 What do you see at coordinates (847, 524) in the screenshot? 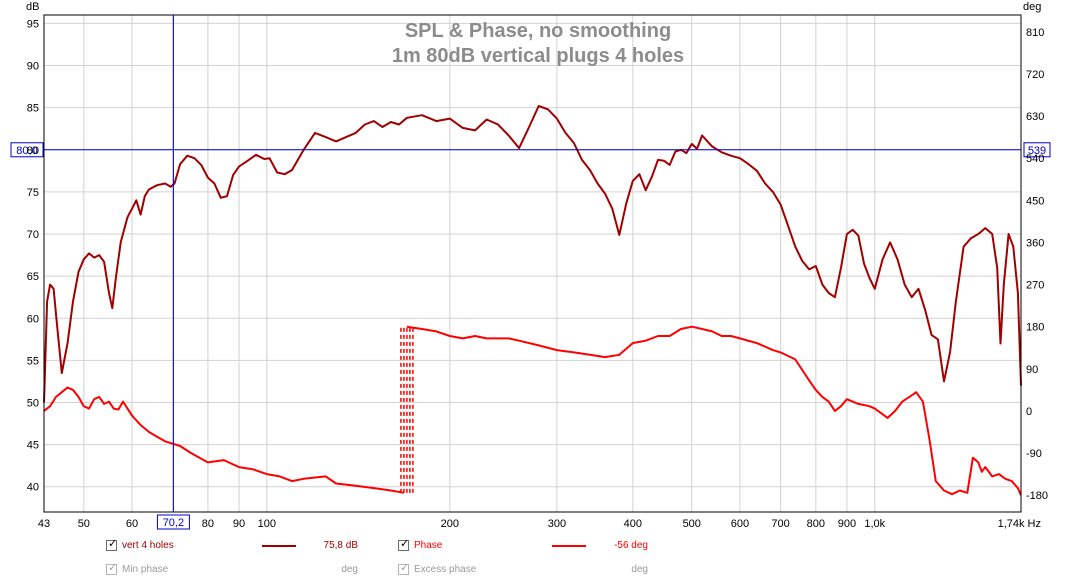
I see `x-tick-label: 900` at bounding box center [847, 524].